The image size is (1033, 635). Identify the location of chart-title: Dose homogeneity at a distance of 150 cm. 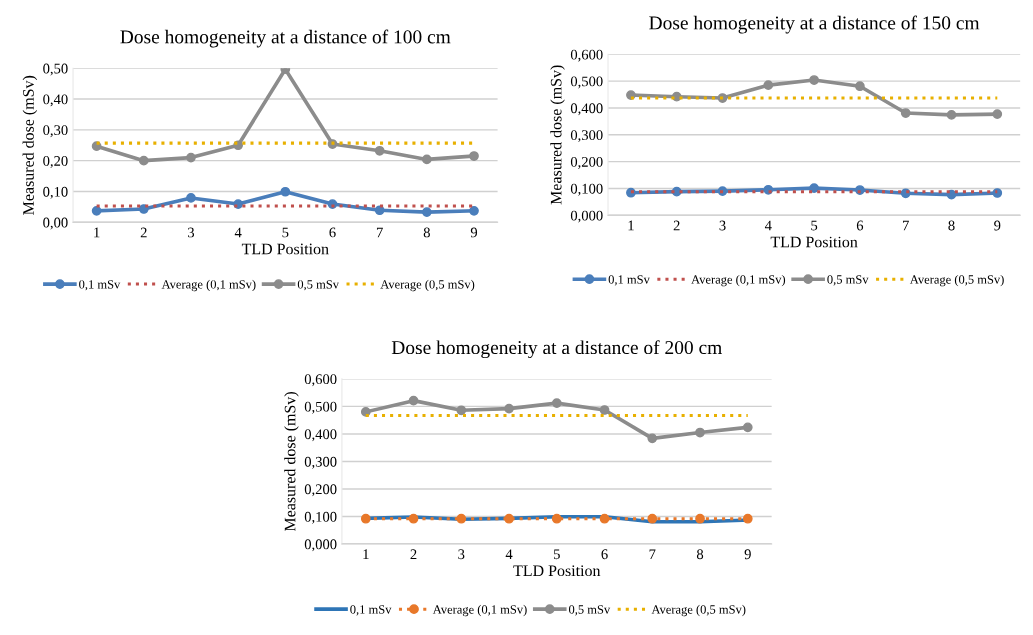
(814, 24).